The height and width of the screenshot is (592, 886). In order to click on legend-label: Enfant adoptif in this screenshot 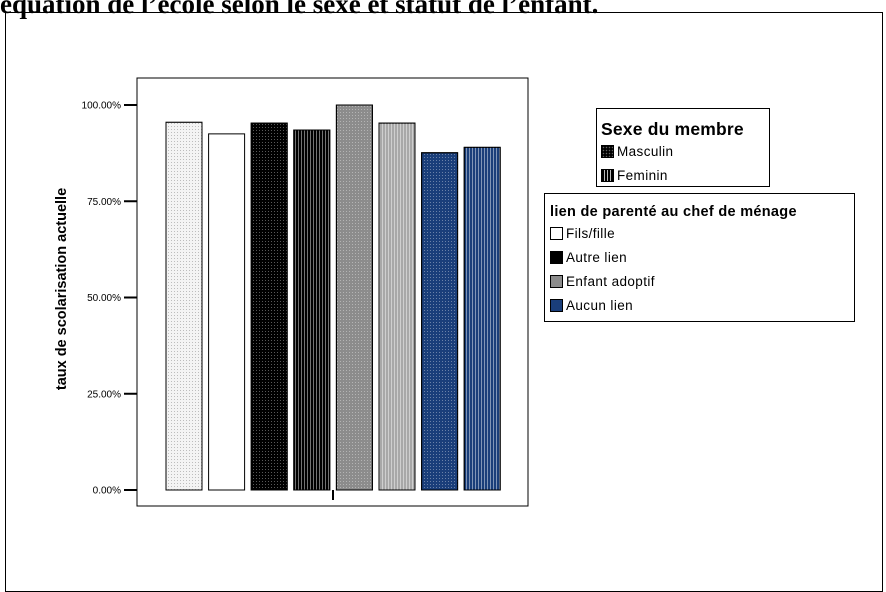, I will do `click(610, 281)`.